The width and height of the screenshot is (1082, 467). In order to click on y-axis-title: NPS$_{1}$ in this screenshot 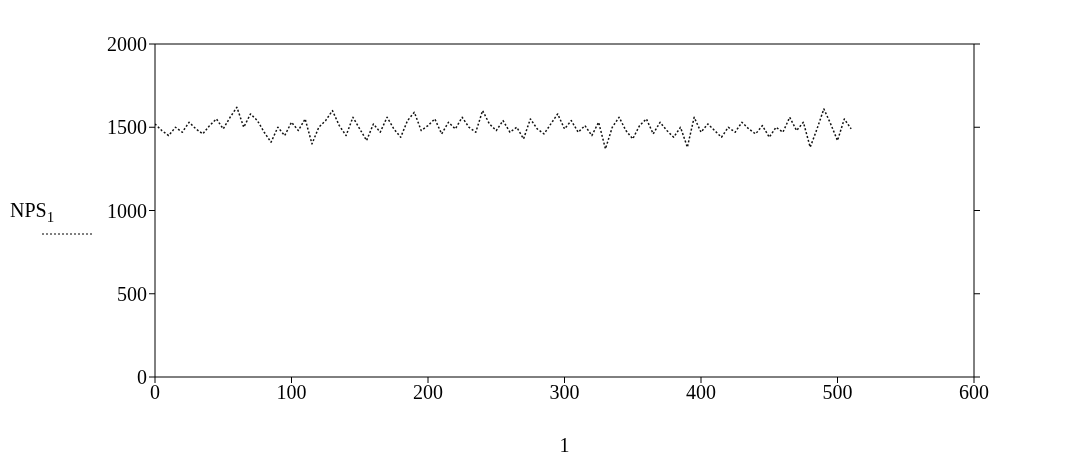, I will do `click(32, 211)`.